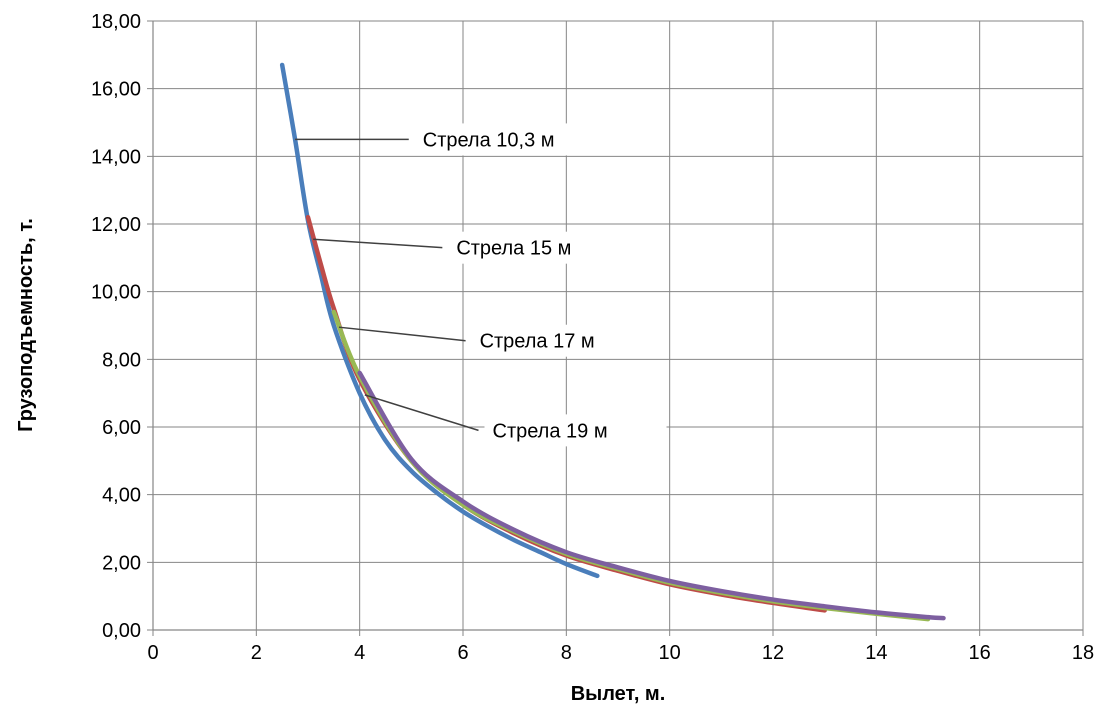 The height and width of the screenshot is (713, 1108). What do you see at coordinates (618, 694) in the screenshot?
I see `x-axis-title: Вылет, м.` at bounding box center [618, 694].